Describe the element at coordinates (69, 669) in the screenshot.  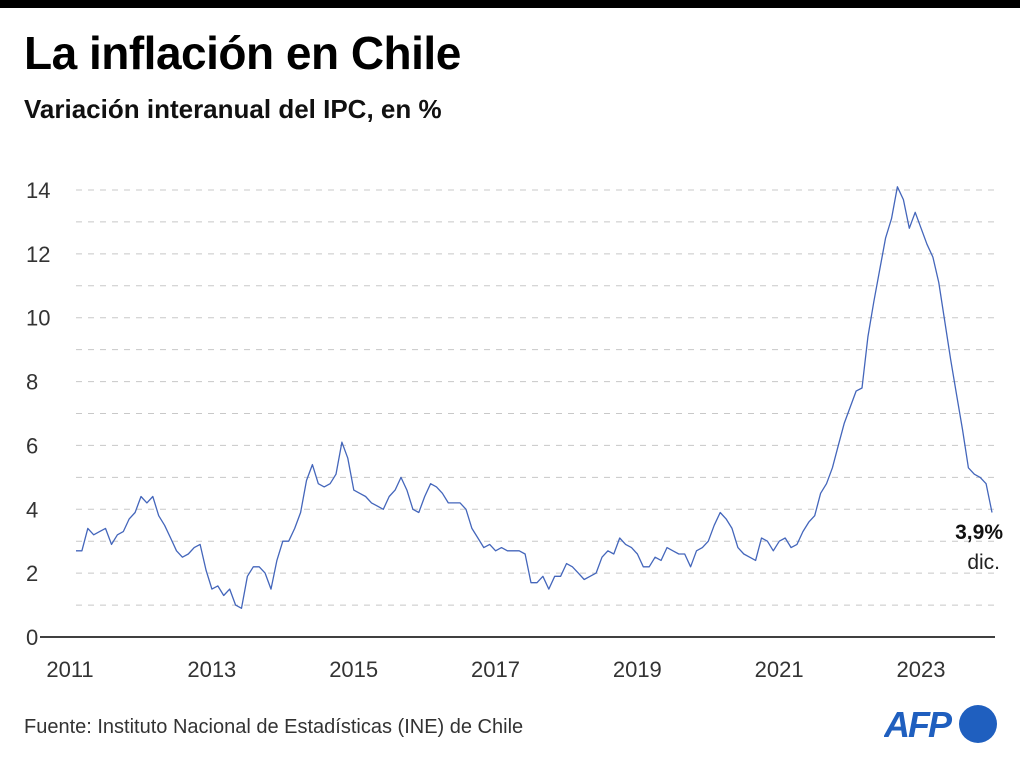
I see `x-tick-label: 2011` at that location.